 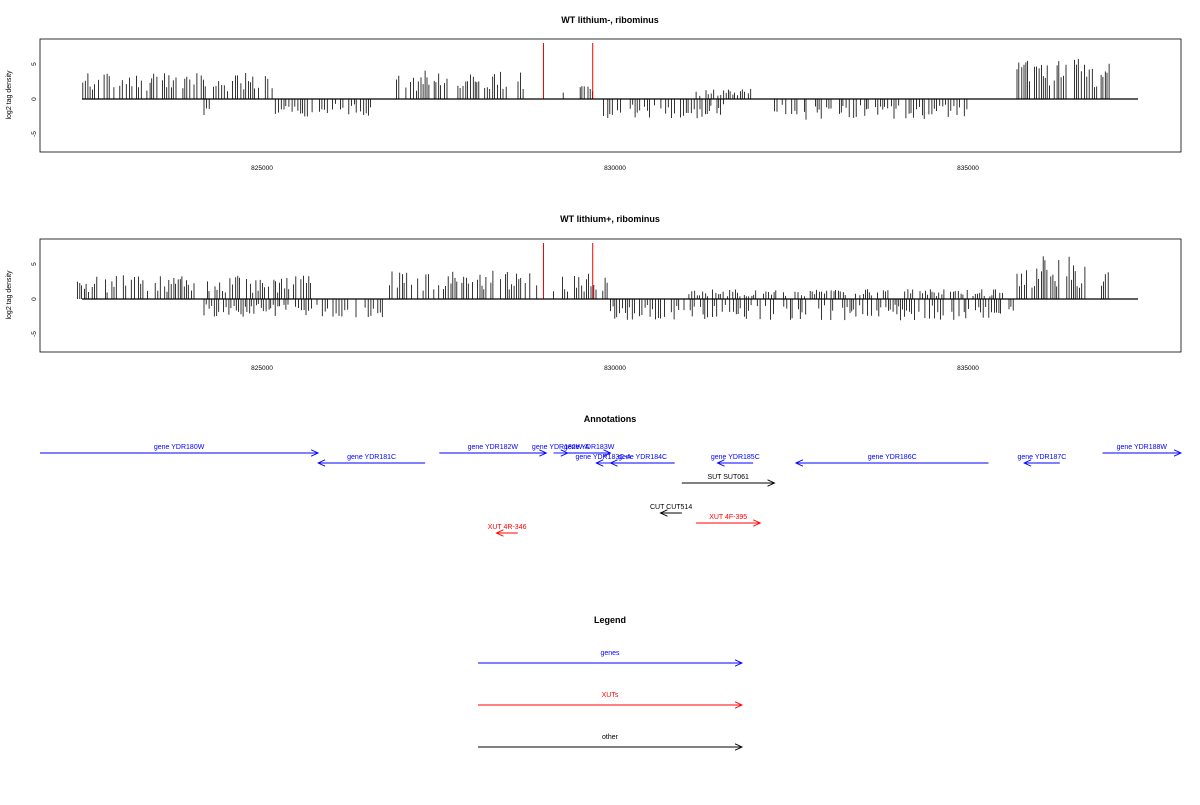 I want to click on annotation-feature: gene YDR185C, so click(x=735, y=460).